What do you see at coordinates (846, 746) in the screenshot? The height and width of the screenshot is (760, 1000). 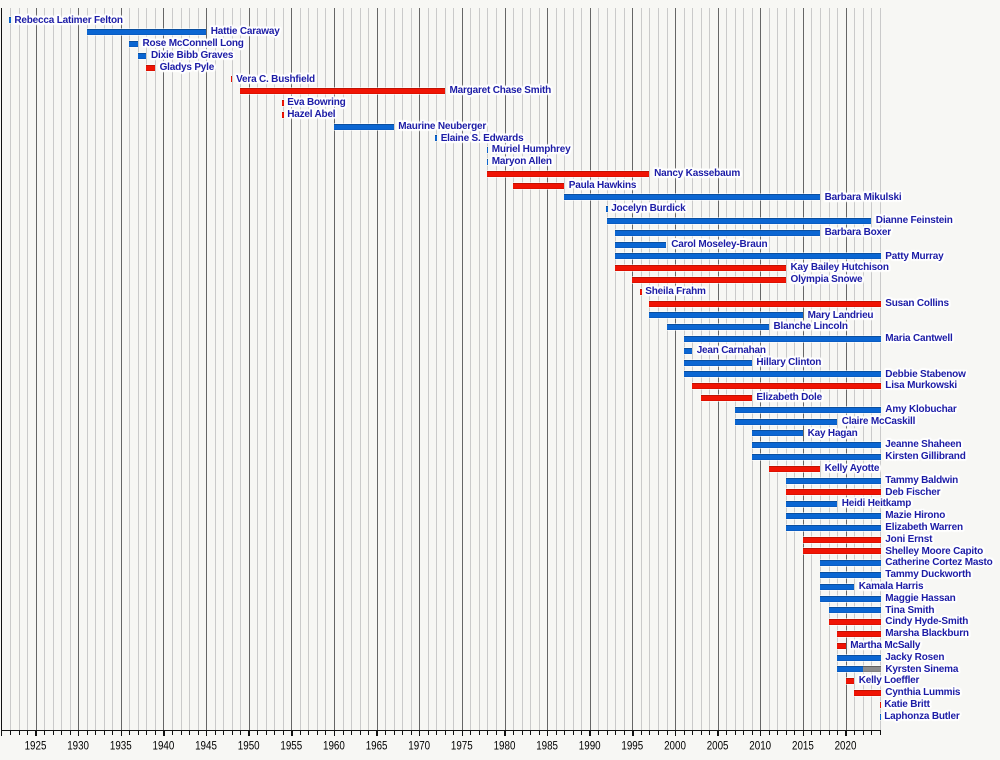 I see `svg-text: 2020` at bounding box center [846, 746].